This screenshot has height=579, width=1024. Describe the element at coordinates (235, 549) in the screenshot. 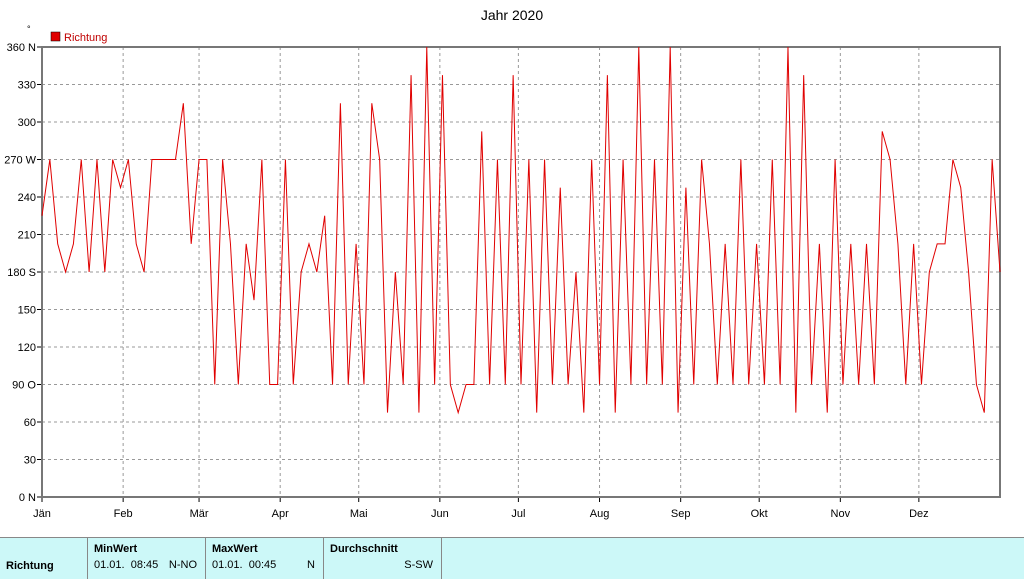

I see `header: MaxWert` at that location.